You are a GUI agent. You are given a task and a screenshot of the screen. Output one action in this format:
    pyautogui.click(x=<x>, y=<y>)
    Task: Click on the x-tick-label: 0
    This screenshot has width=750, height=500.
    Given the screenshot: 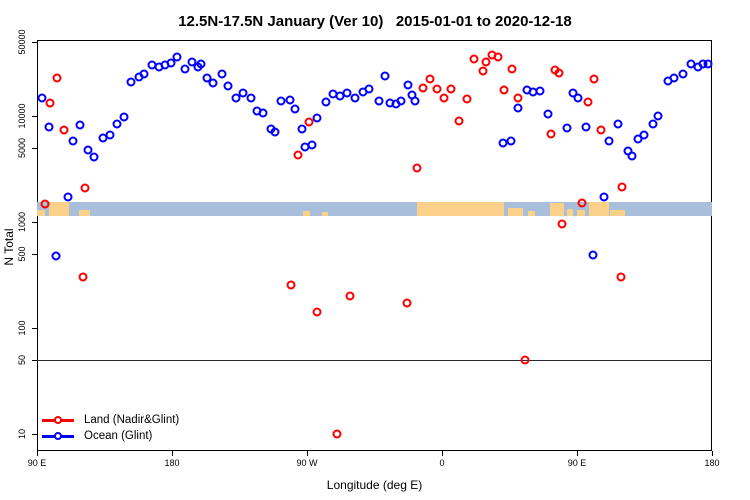 What is the action you would take?
    pyautogui.click(x=442, y=463)
    